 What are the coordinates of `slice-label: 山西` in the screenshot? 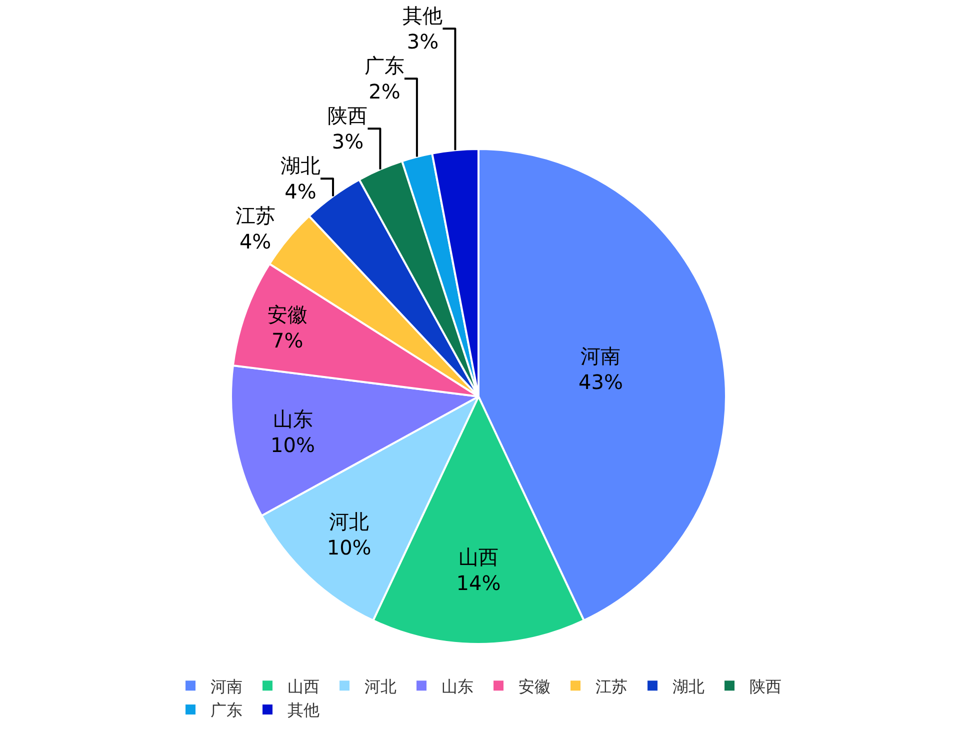 It's located at (478, 557).